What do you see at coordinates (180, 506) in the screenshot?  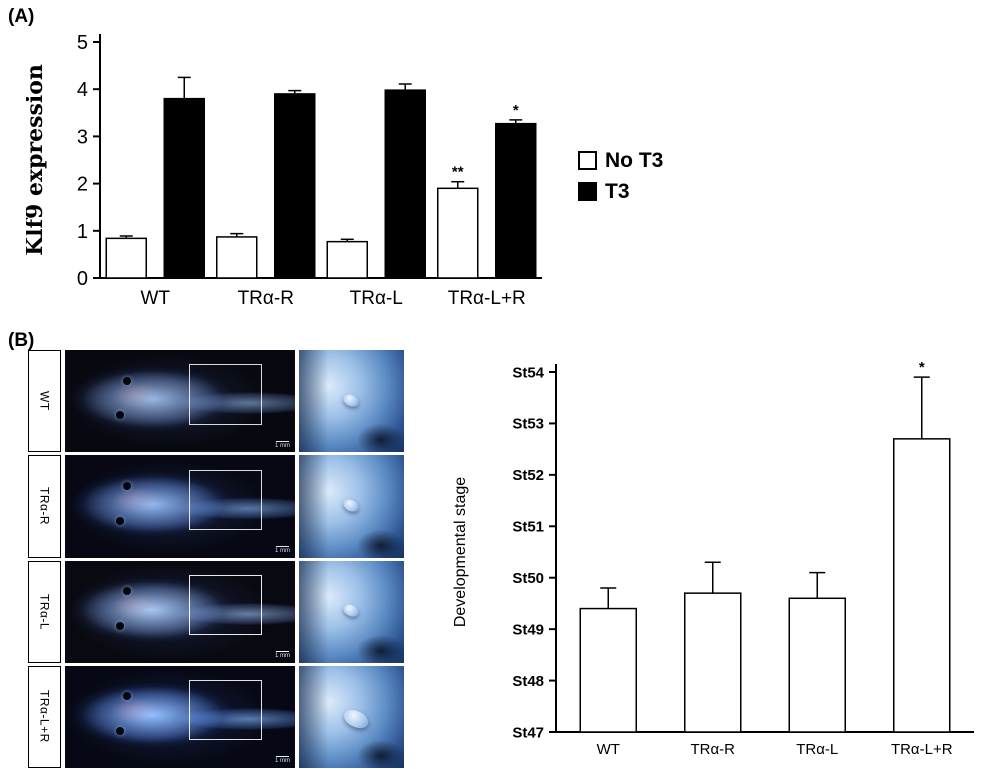 I see `tadpole-image-tra-r: 1 mm` at bounding box center [180, 506].